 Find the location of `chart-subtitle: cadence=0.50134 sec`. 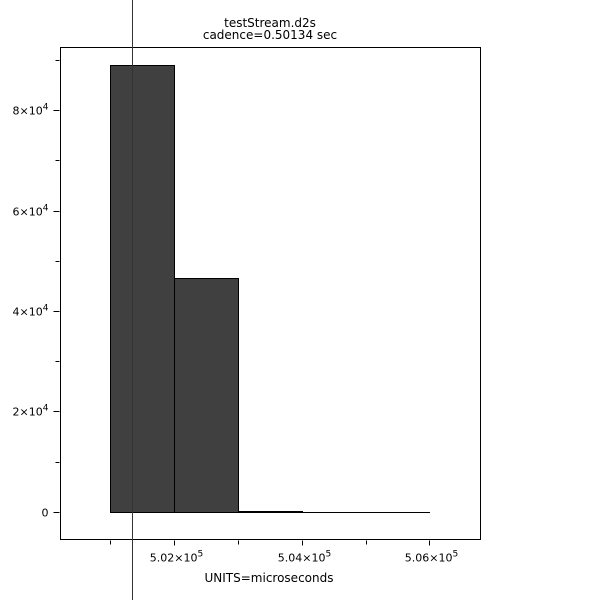

chart-subtitle: cadence=0.50134 sec is located at coordinates (270, 35).